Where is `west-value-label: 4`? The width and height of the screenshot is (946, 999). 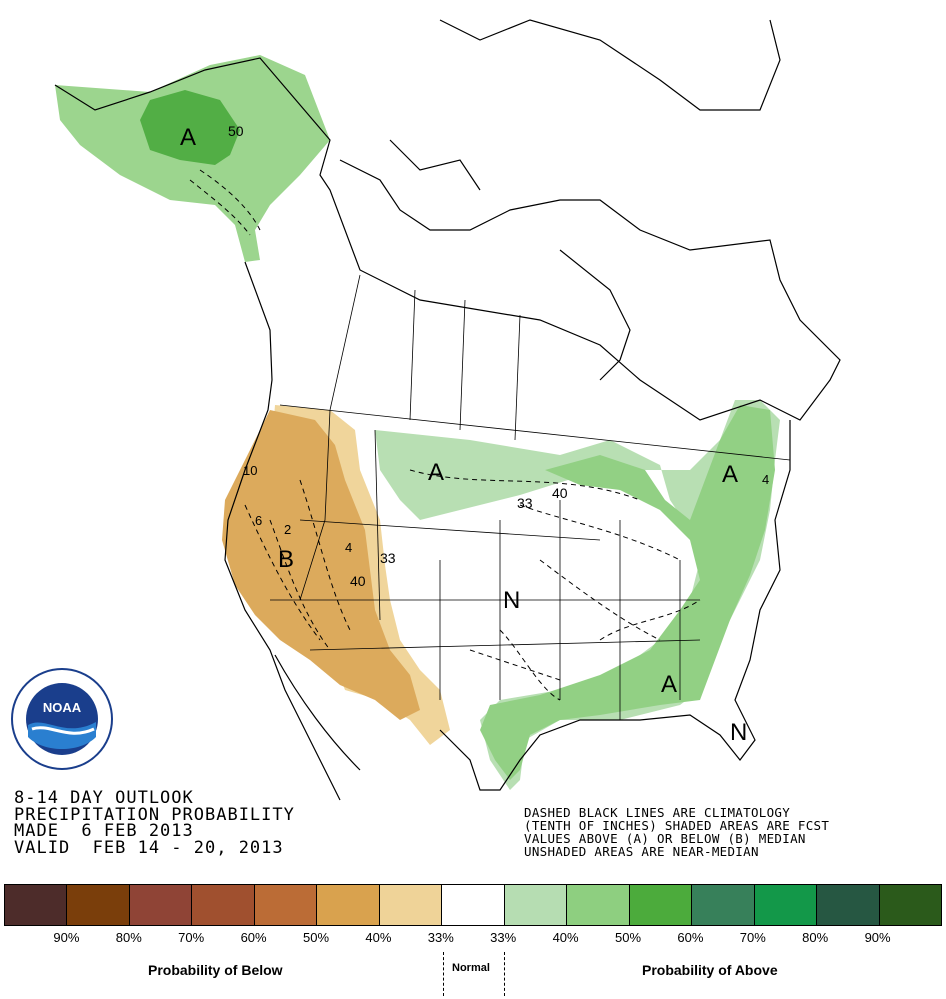 west-value-label: 4 is located at coordinates (348, 547).